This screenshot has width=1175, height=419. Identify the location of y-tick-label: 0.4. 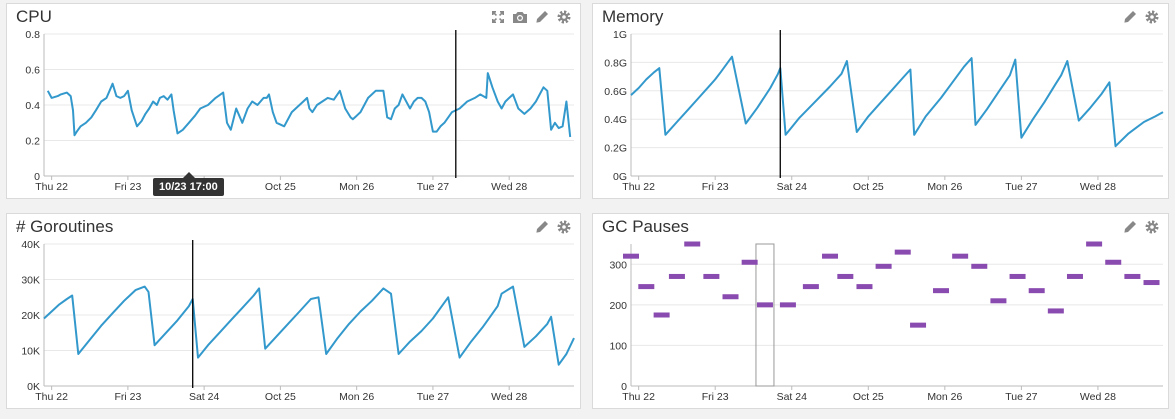
(32, 106).